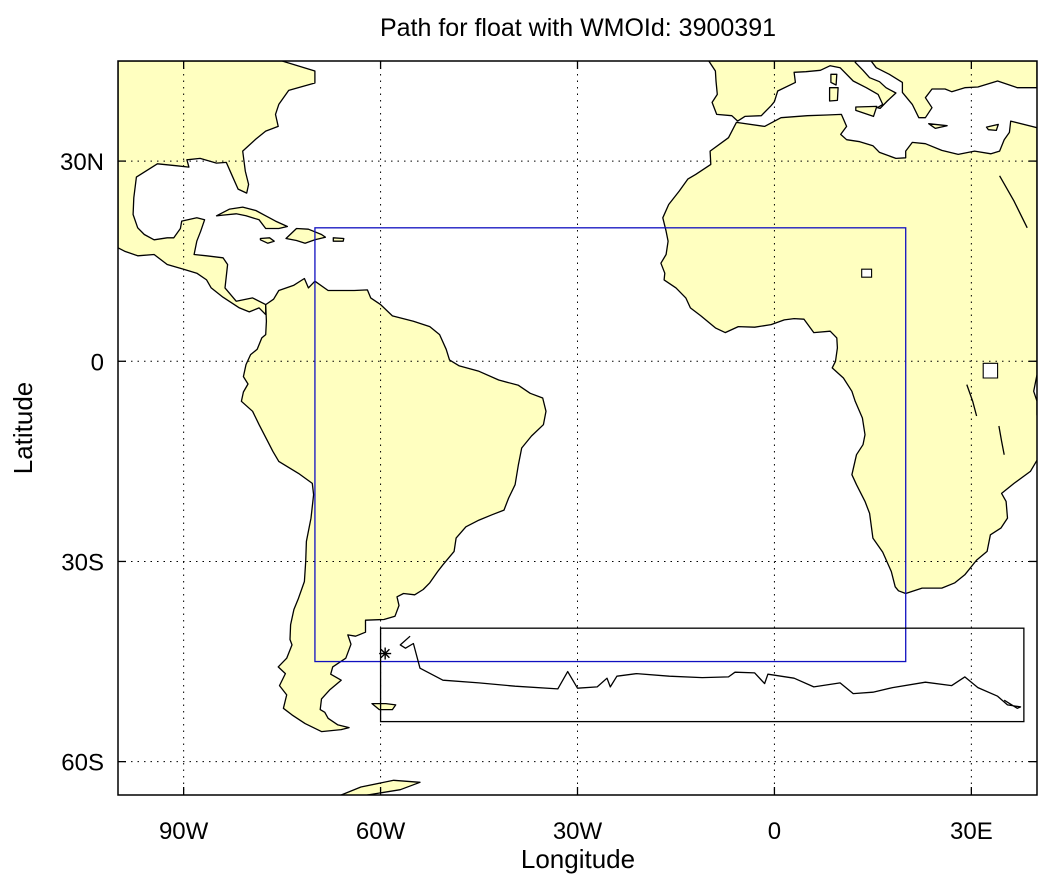  I want to click on y-axis-label: Latitude, so click(23, 428).